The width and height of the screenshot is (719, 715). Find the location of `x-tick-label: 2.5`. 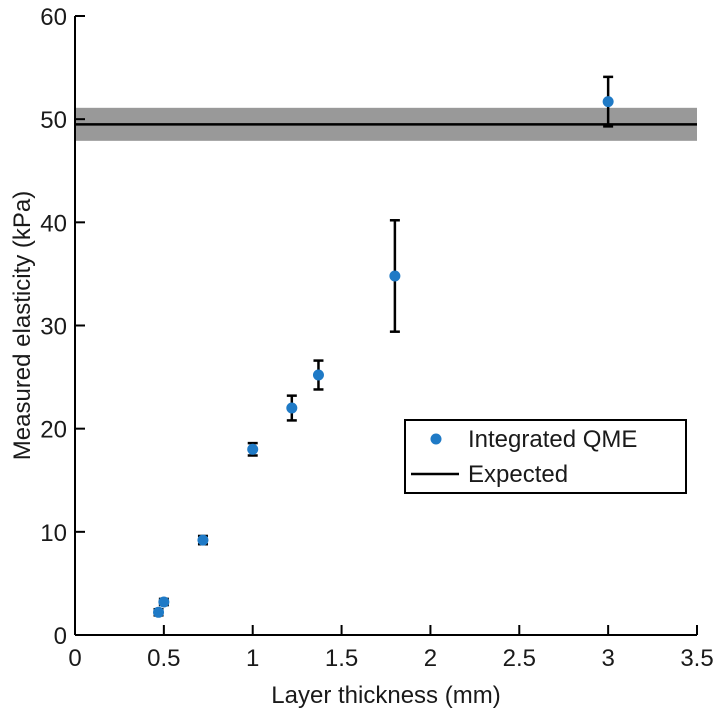

x-tick-label: 2.5 is located at coordinates (519, 658).